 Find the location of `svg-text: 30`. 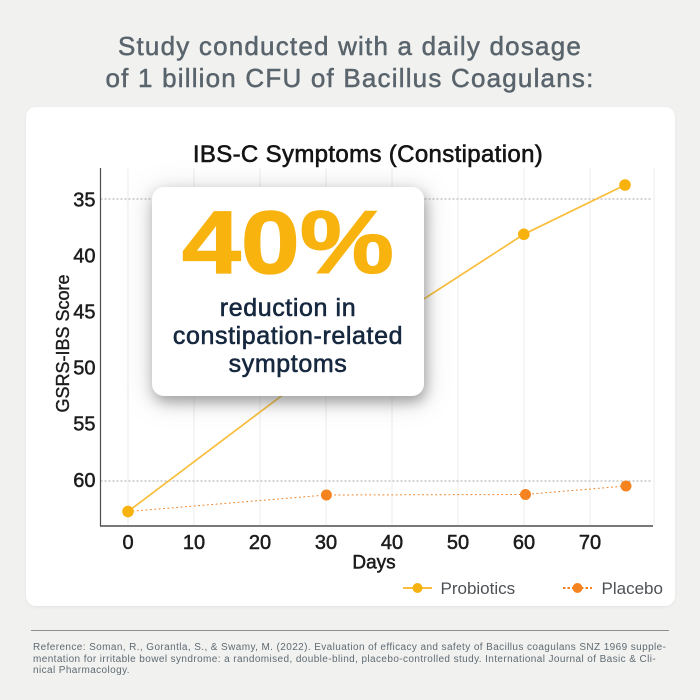

svg-text: 30 is located at coordinates (326, 543).